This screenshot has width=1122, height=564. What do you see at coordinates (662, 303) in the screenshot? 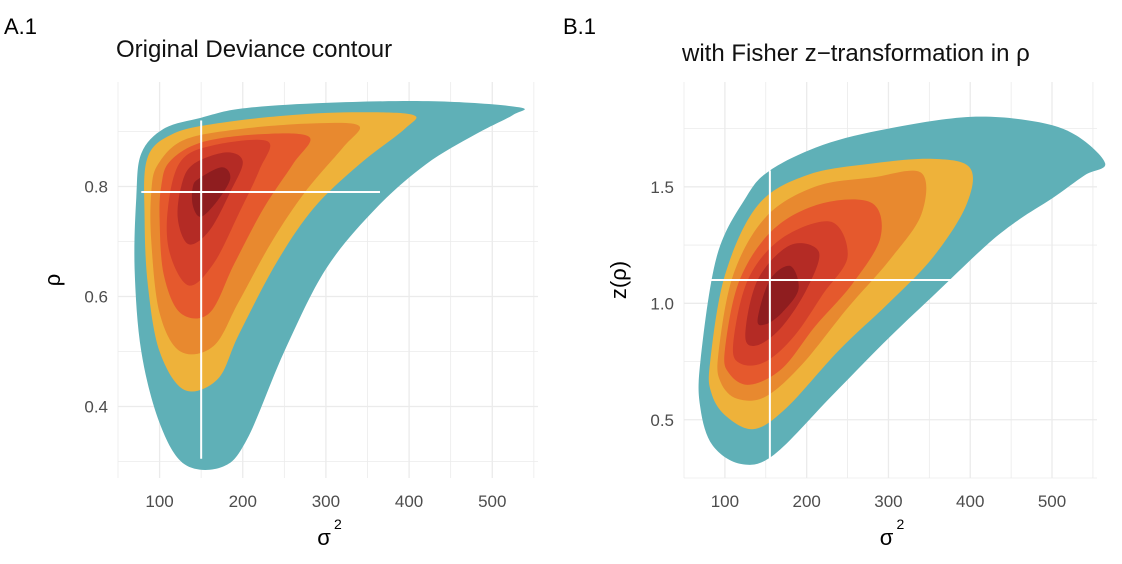
I see `y-tick-label: 1.0` at bounding box center [662, 303].